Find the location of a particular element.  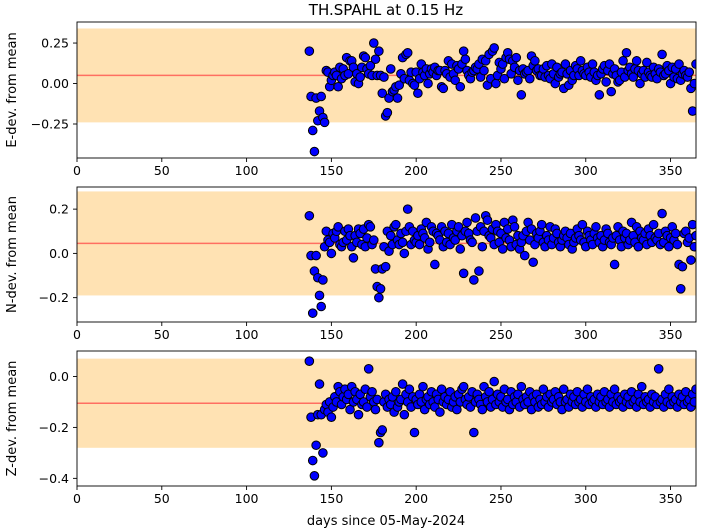

y-tick-label-n: 0.0 is located at coordinates (59, 253).